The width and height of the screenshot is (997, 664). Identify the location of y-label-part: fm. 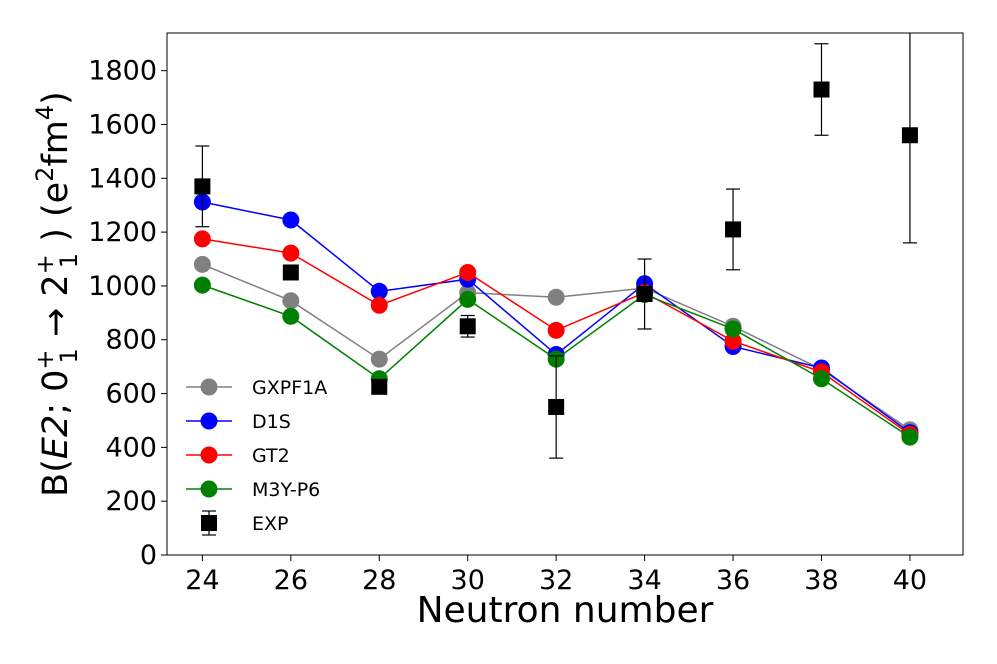
(56, 143).